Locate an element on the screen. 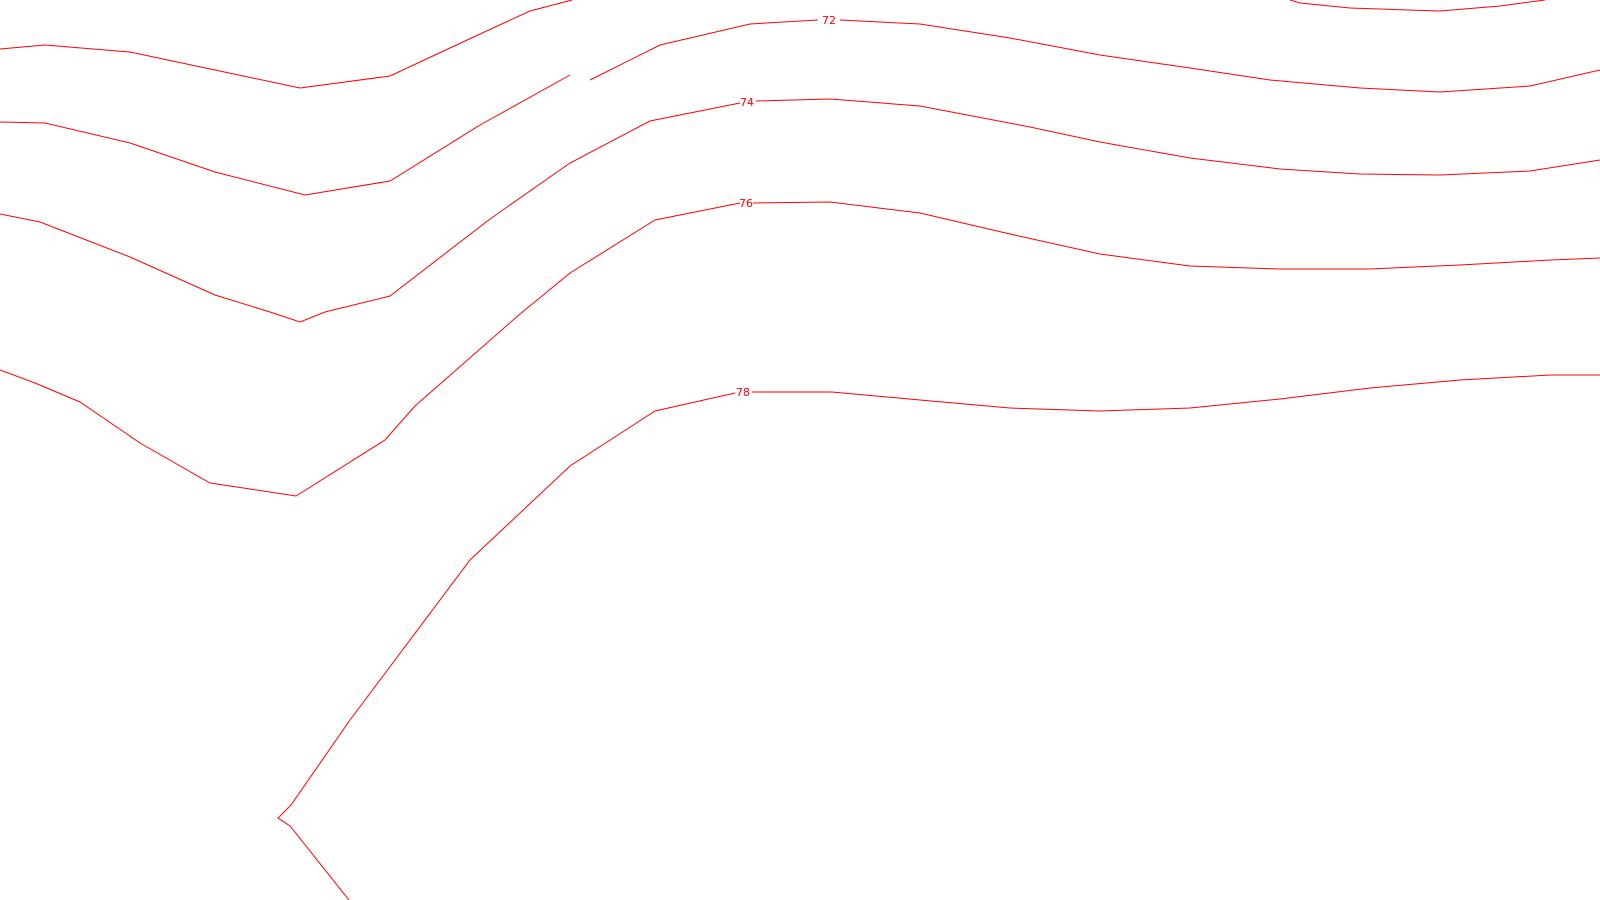  contour-label-78: 78 is located at coordinates (743, 392).